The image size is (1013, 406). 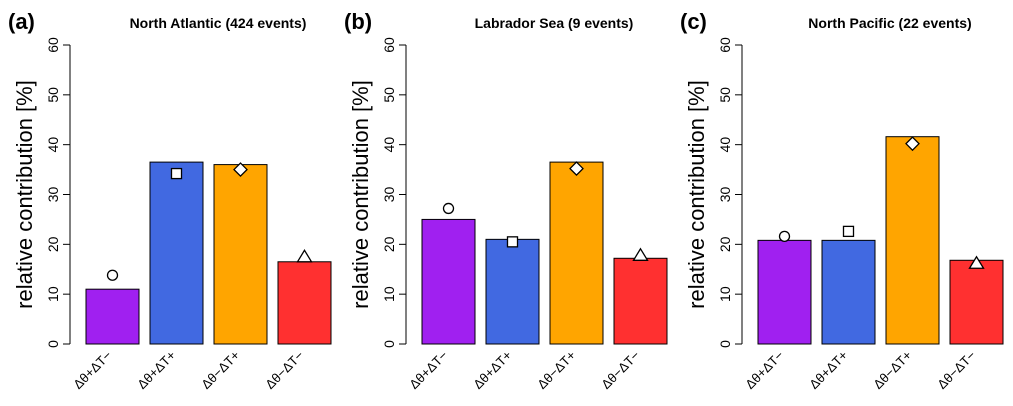 What do you see at coordinates (693, 21) in the screenshot?
I see `panel-label: (c)` at bounding box center [693, 21].